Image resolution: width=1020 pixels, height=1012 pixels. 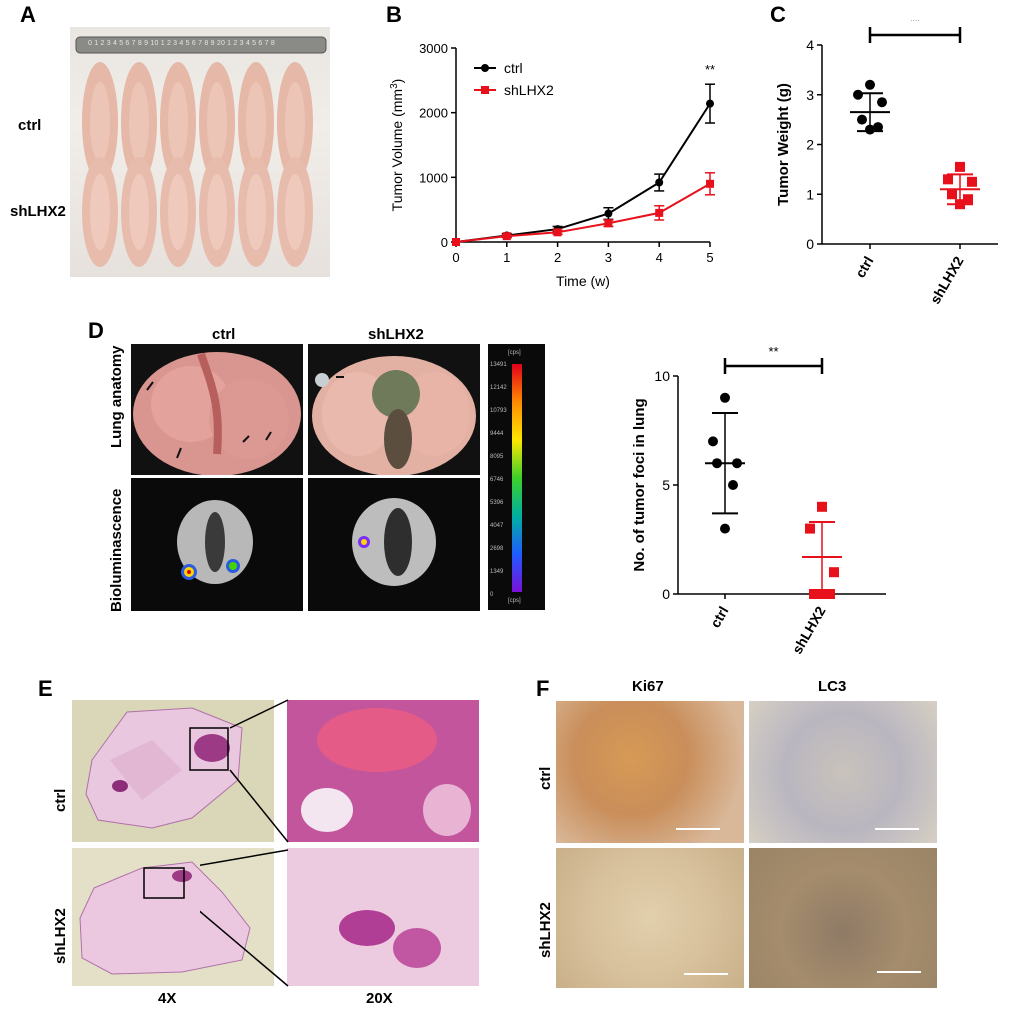 I want to click on col-label-4x: 4X, so click(x=167, y=998).